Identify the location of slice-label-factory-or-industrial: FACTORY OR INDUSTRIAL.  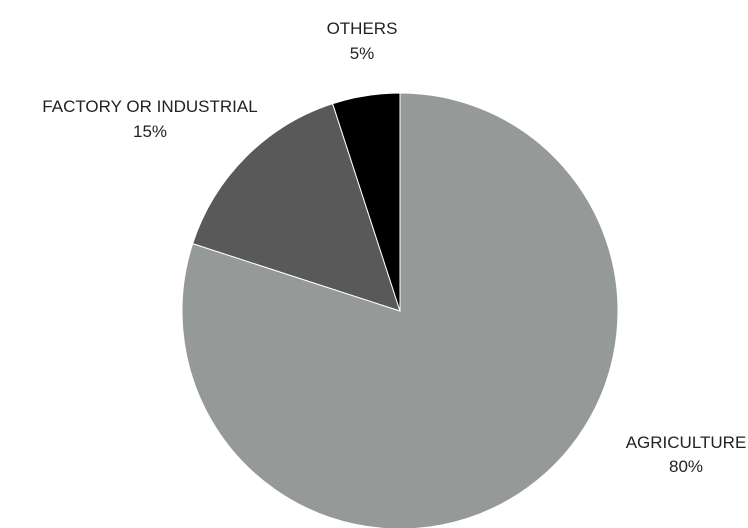
(149, 106).